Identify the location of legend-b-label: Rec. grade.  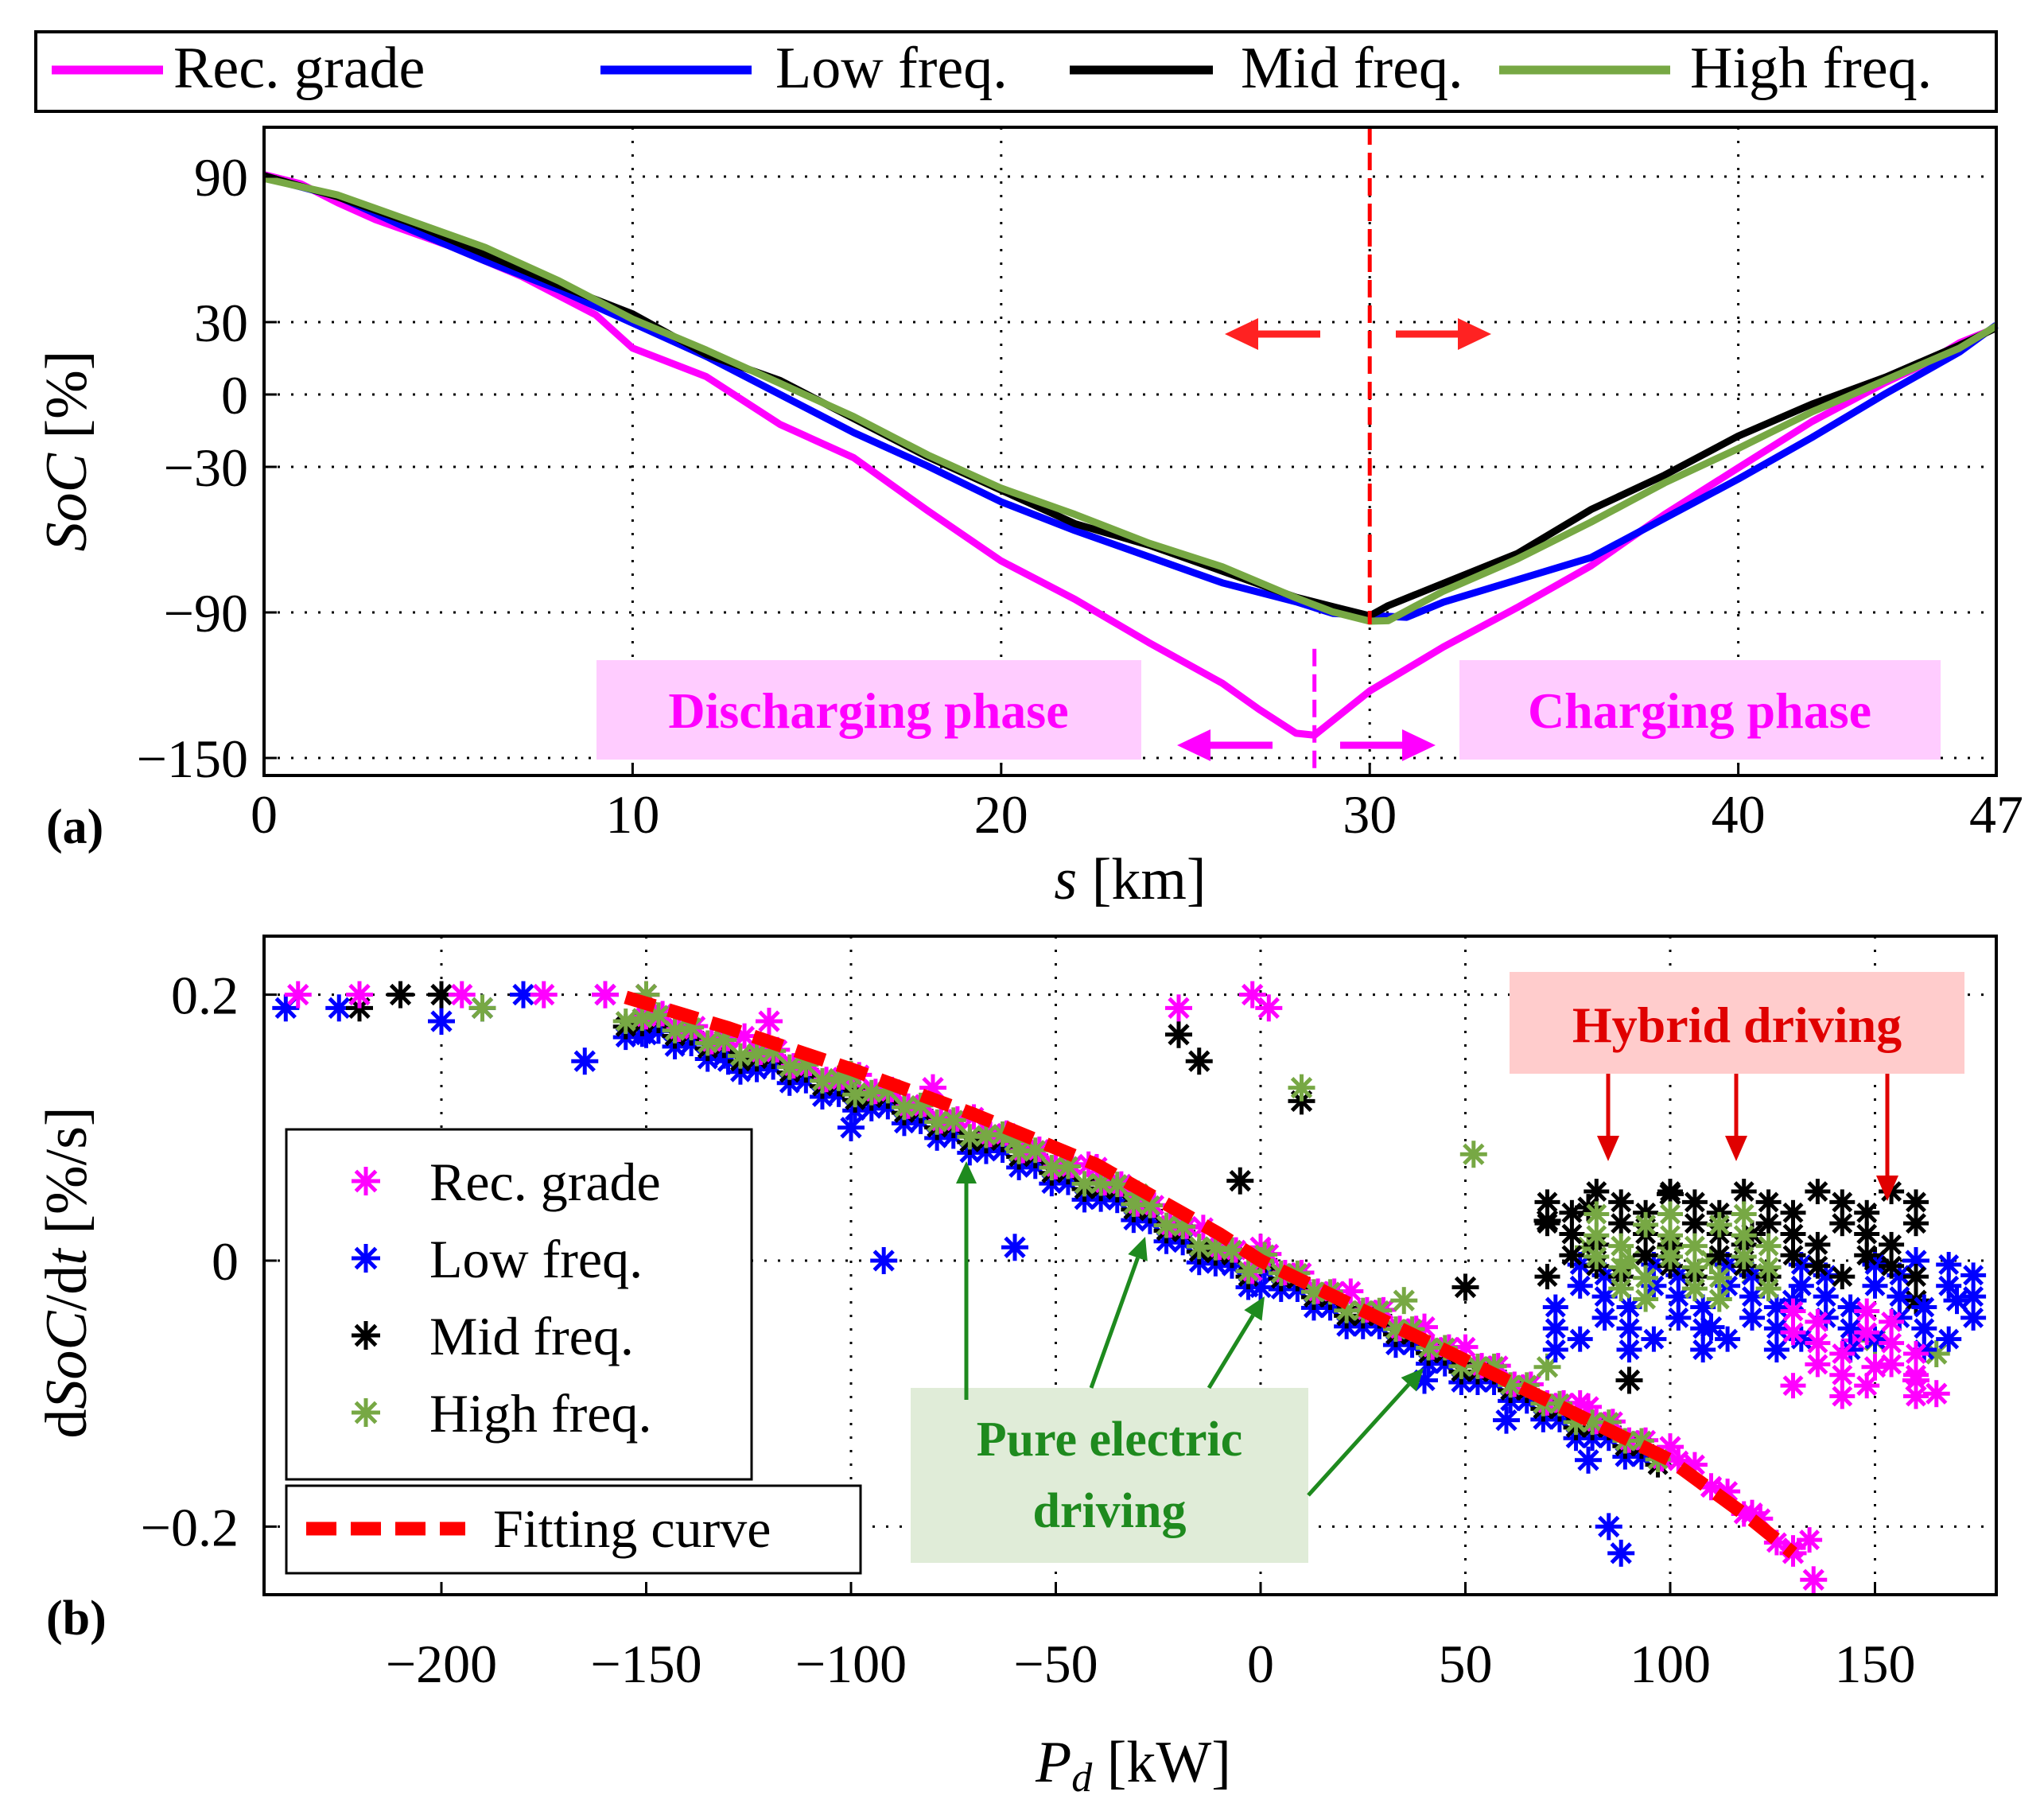
(545, 1182).